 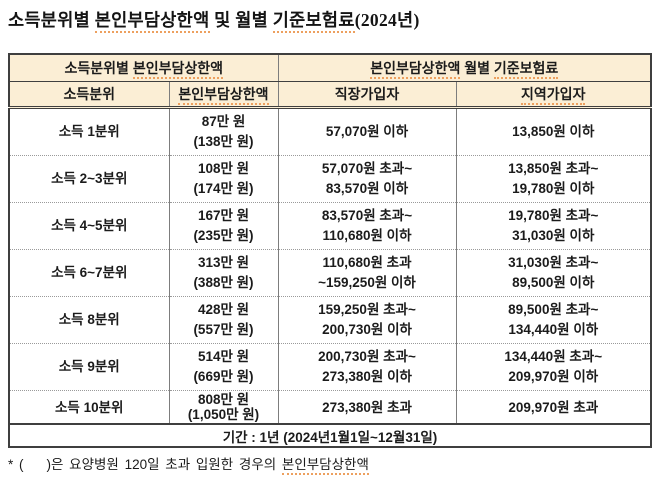 I want to click on cell-line: 소득 9분위, so click(x=89, y=366).